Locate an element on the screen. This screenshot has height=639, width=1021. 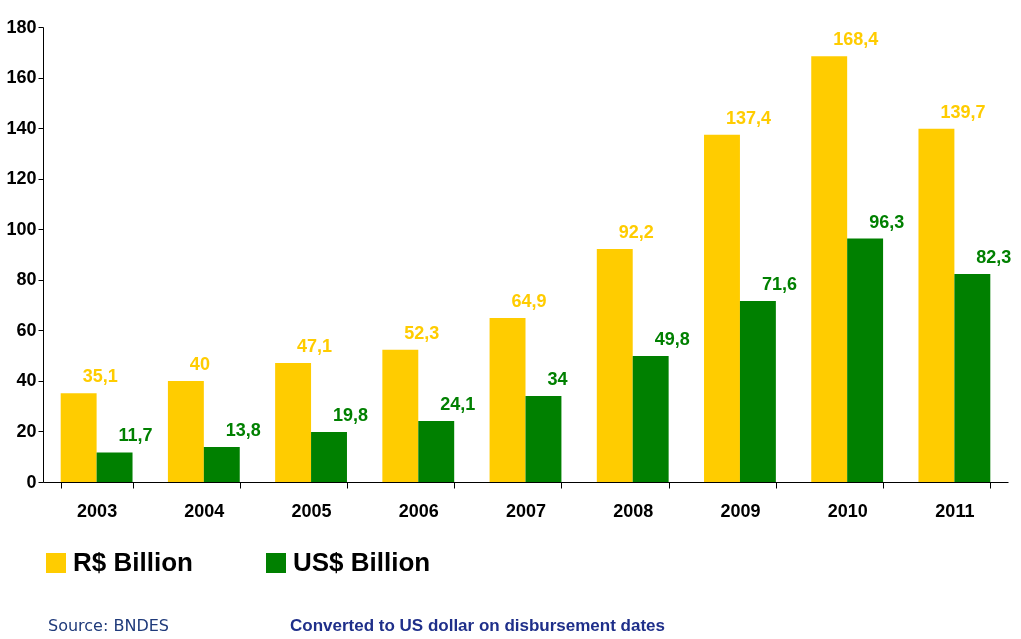
data-label: 49,8 is located at coordinates (672, 339).